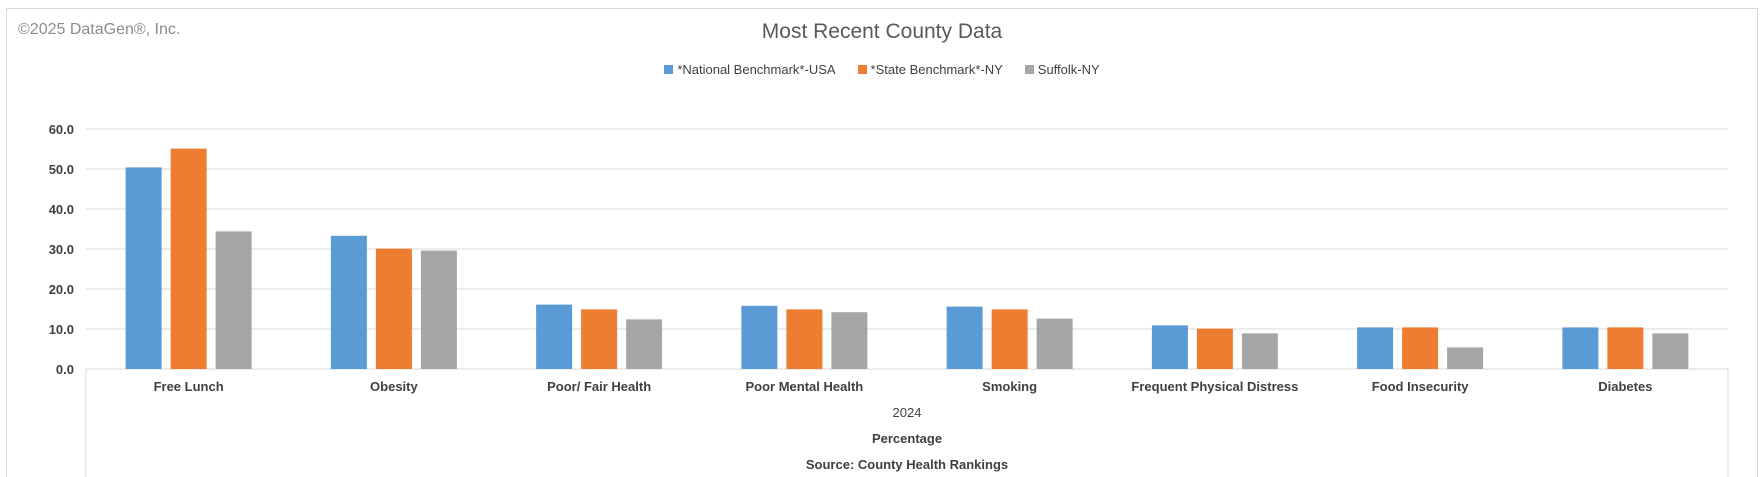 The width and height of the screenshot is (1764, 477). What do you see at coordinates (65, 369) in the screenshot?
I see `y-tick-label: 0.0` at bounding box center [65, 369].